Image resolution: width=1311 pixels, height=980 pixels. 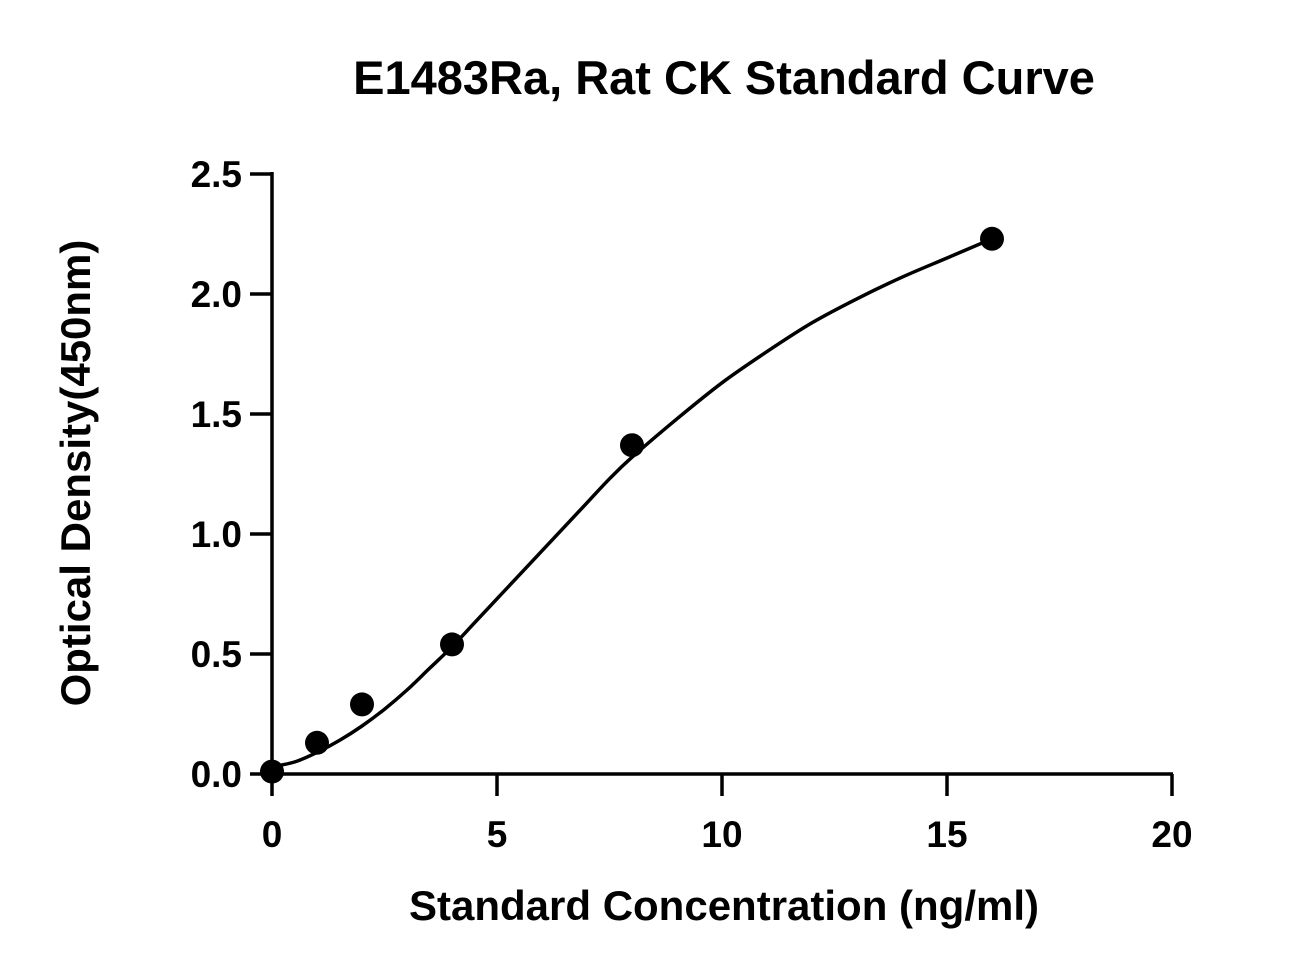 What do you see at coordinates (724, 77) in the screenshot?
I see `chart-title: E1483Ra, Rat CK Standard Curve` at bounding box center [724, 77].